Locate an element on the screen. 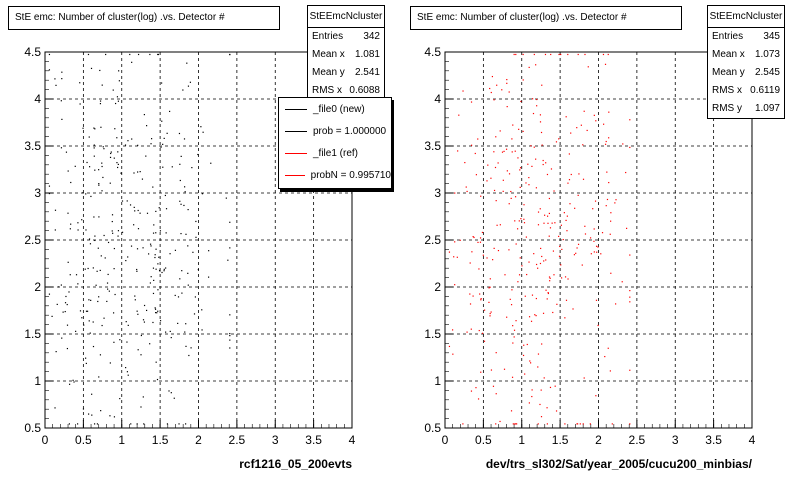 The height and width of the screenshot is (480, 800). legend-swatch is located at coordinates (296, 153).